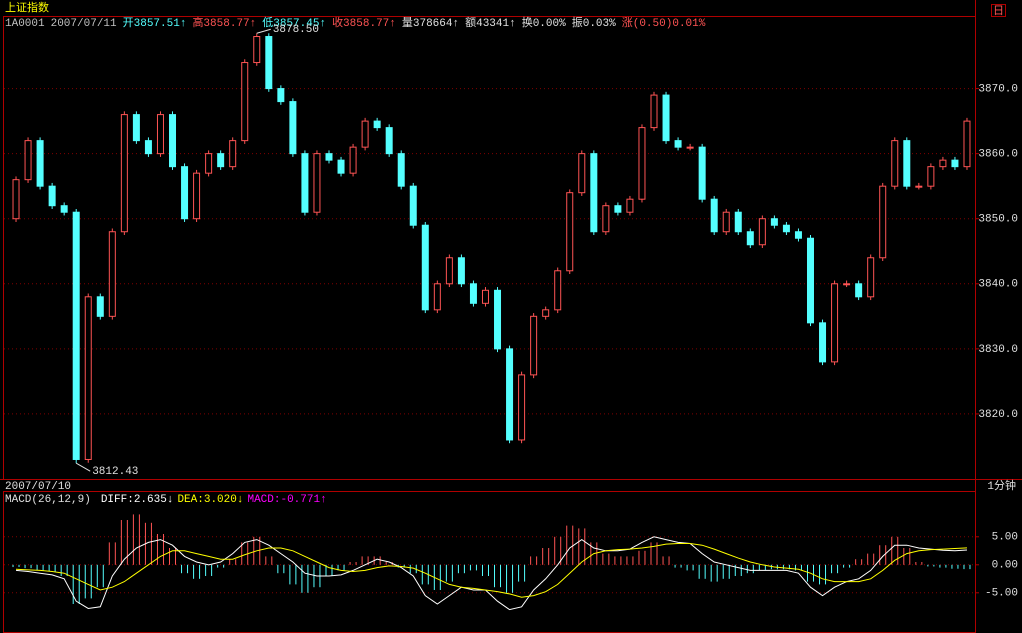 Image resolution: width=1022 pixels, height=633 pixels. Describe the element at coordinates (491, 570) in the screenshot. I see `macd-line` at that location.